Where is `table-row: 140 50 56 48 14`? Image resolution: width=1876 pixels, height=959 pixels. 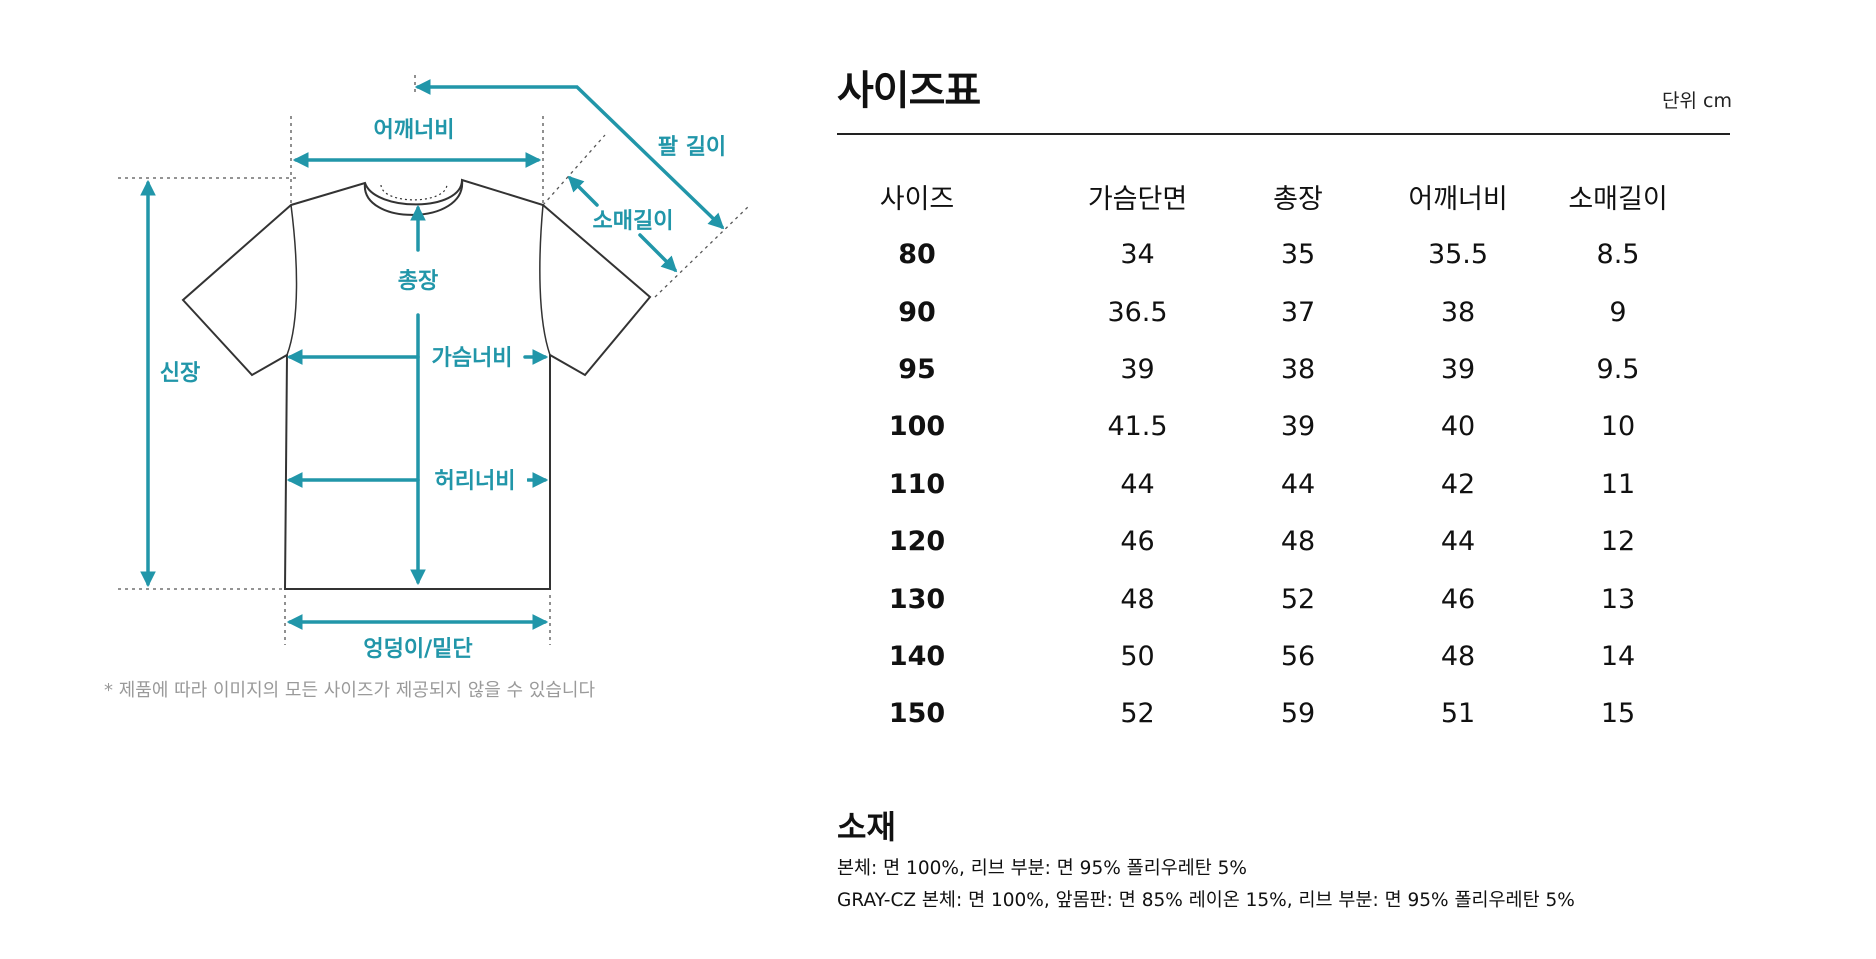 table-row: 140 50 56 48 14 is located at coordinates (1283, 656).